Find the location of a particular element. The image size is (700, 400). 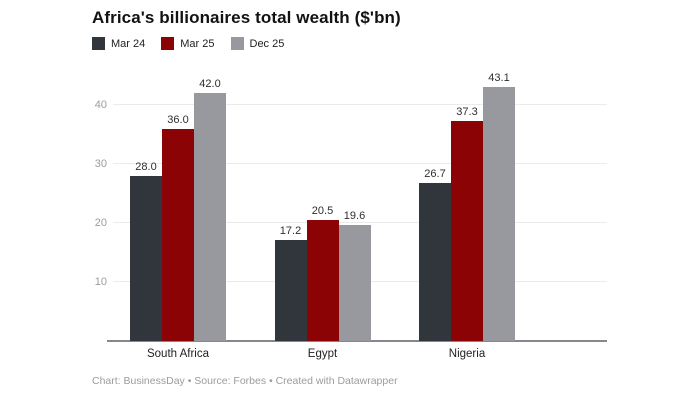

bar-column: 28.0 is located at coordinates (146, 199).